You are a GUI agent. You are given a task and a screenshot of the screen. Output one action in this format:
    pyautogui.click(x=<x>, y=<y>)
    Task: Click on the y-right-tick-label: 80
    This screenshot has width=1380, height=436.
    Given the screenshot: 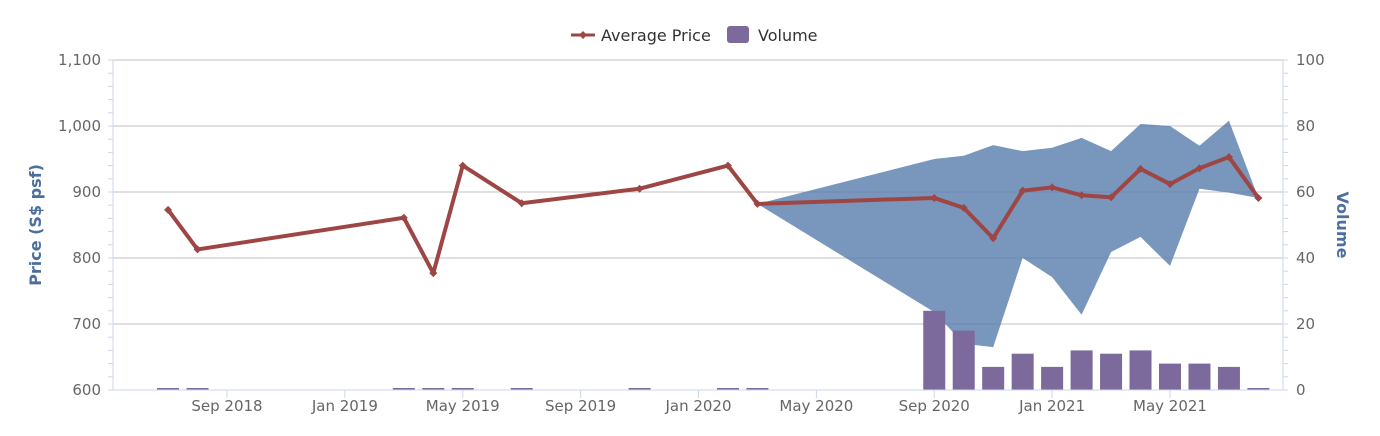 What is the action you would take?
    pyautogui.click(x=1305, y=126)
    